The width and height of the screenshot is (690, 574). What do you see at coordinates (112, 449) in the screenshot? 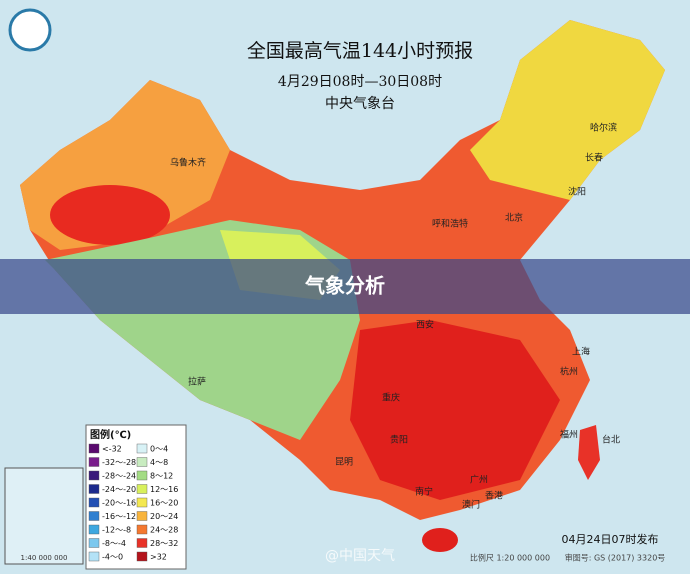
I see `legend-label: <-32` at bounding box center [112, 449].